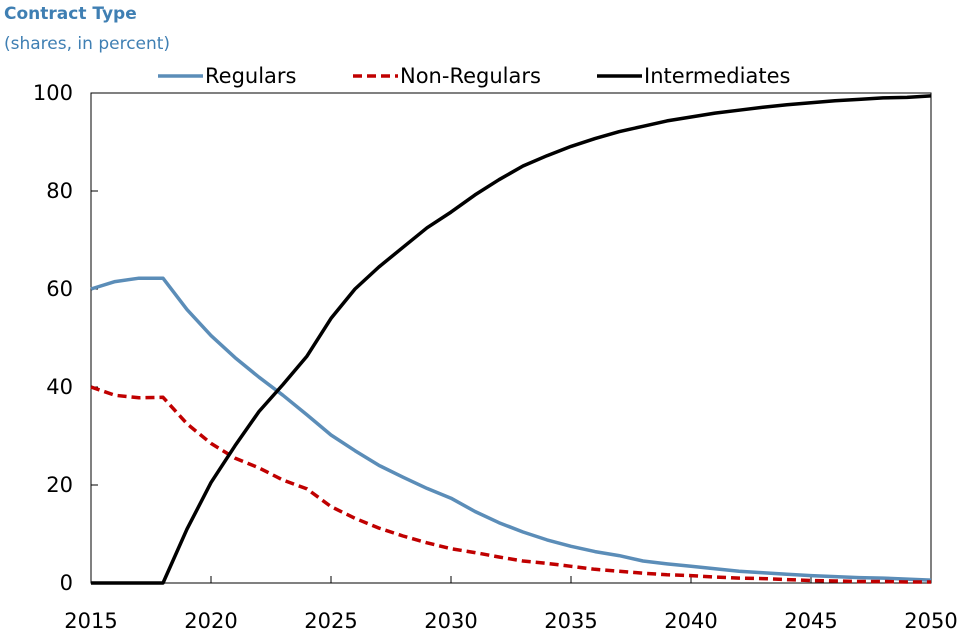  Describe the element at coordinates (70, 14) in the screenshot. I see `chart-title: Contract Type` at that location.